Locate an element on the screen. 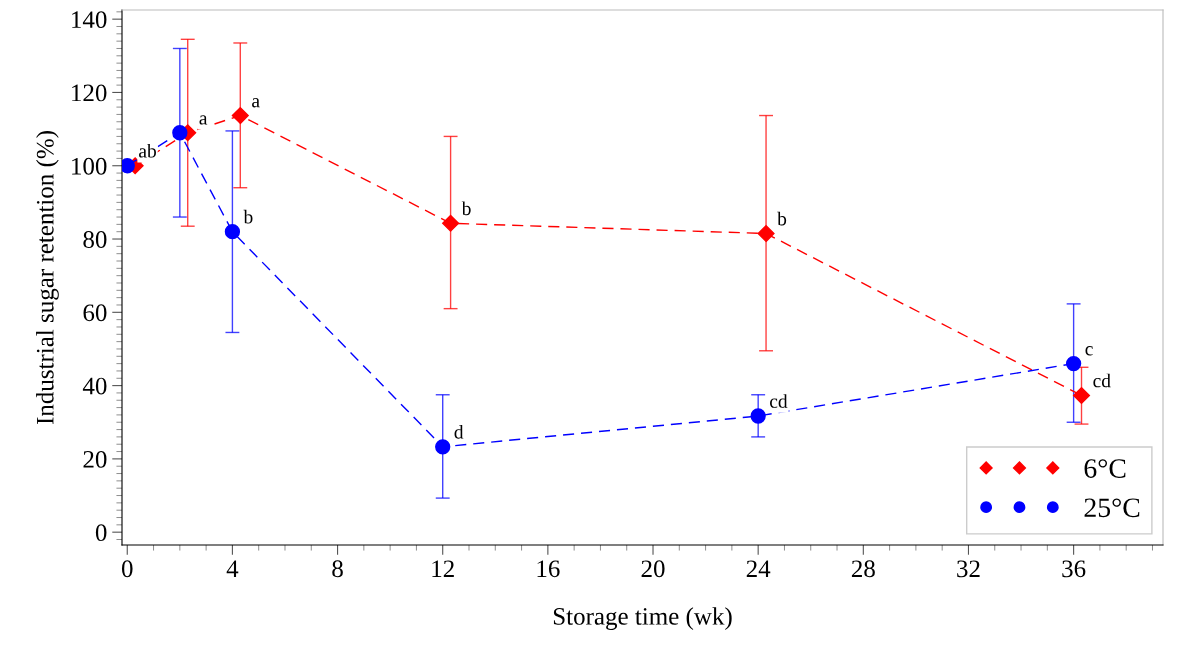  x-tick-label: 4 is located at coordinates (232, 568).